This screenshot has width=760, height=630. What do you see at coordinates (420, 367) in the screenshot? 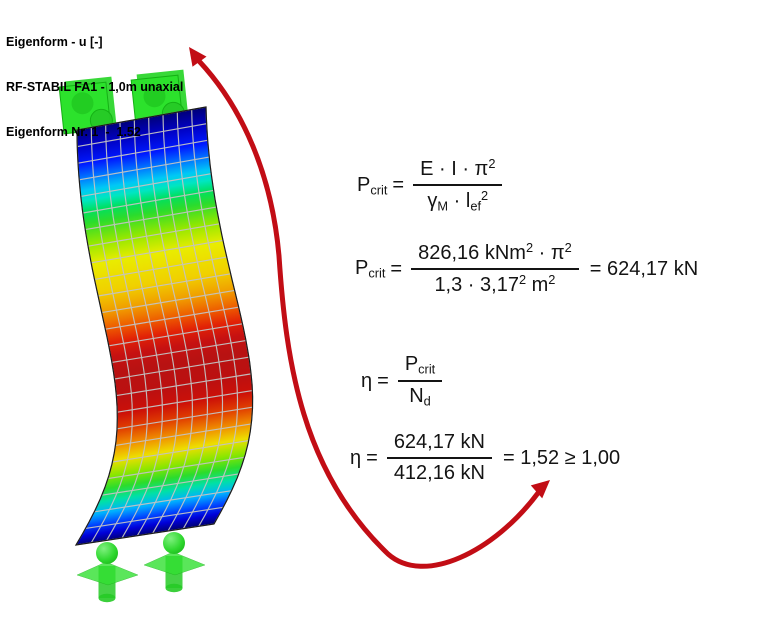
I see `eta-numerator: Pcrit` at bounding box center [420, 367].